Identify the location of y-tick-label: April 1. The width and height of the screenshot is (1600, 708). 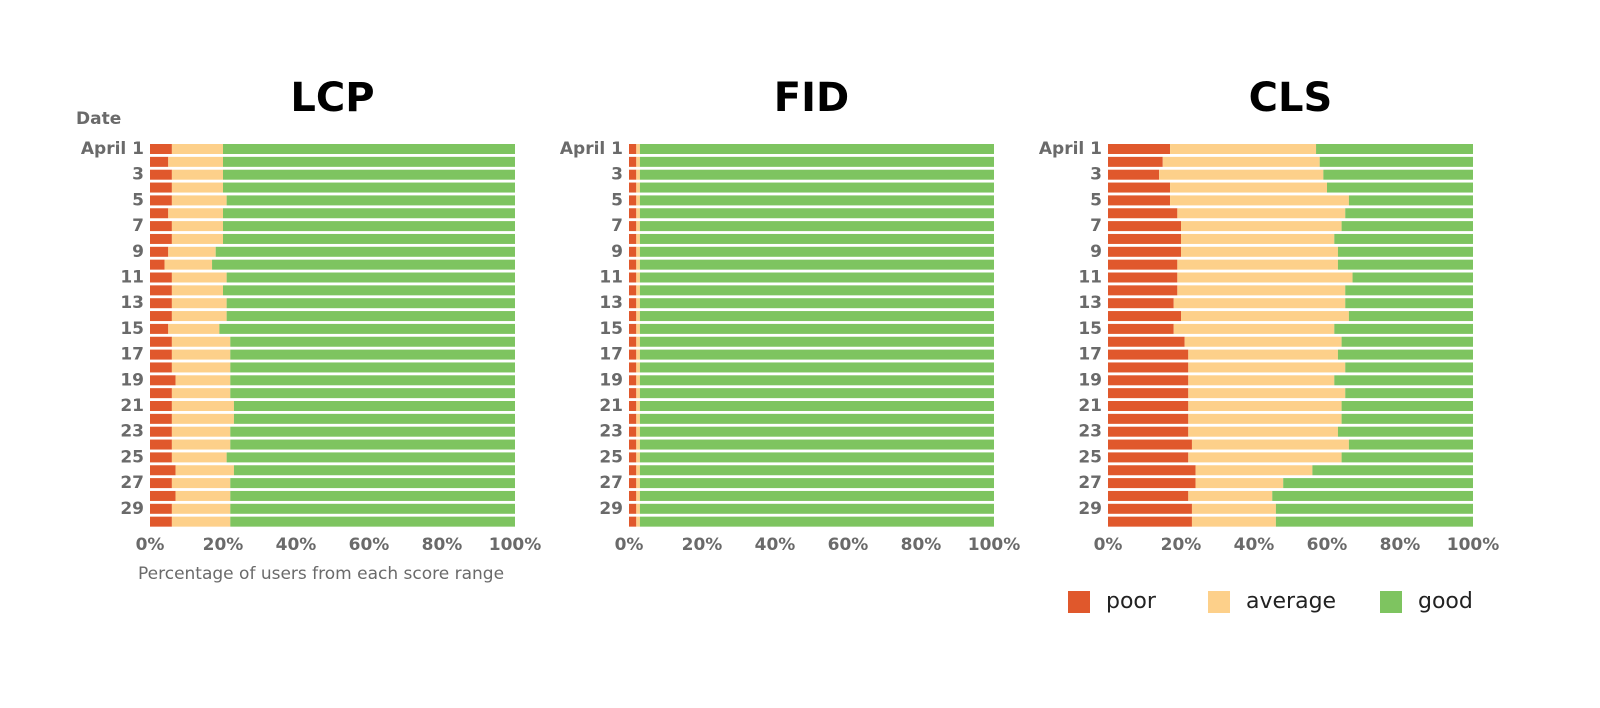
(591, 149).